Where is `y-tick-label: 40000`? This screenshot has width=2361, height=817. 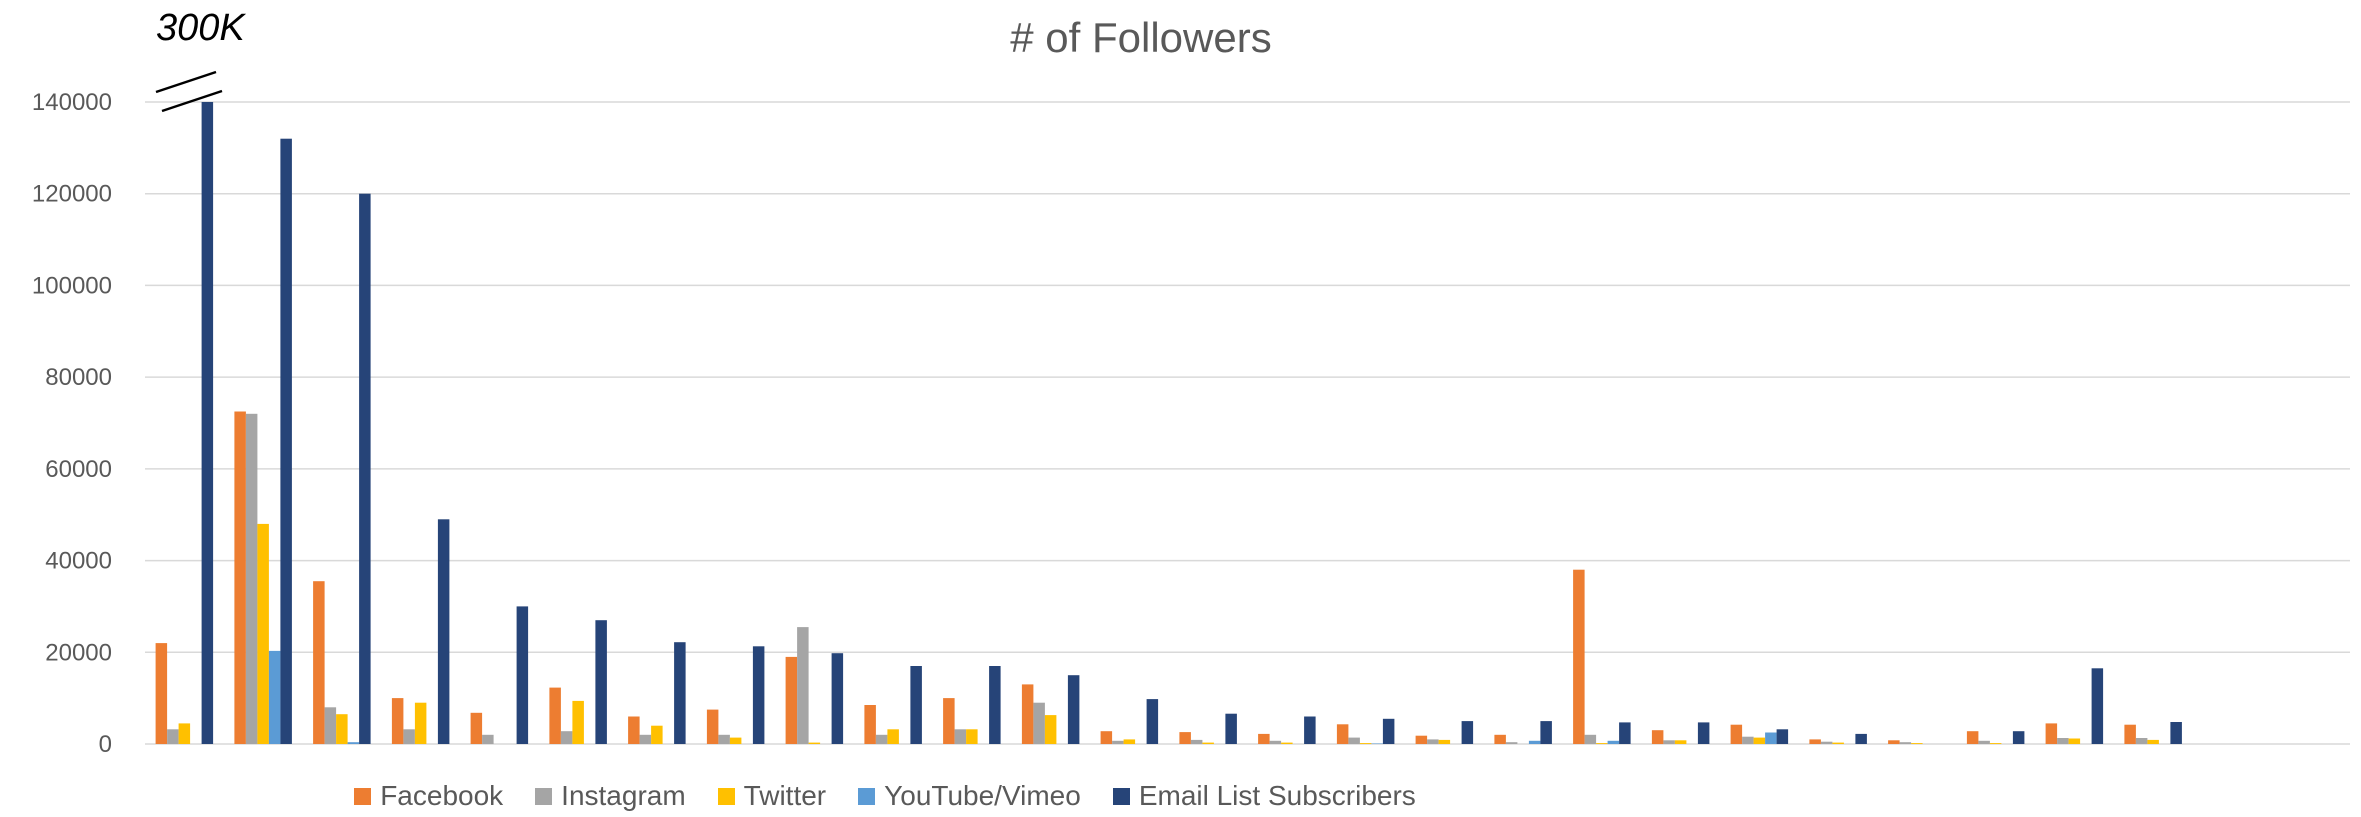 y-tick-label: 40000 is located at coordinates (78, 561).